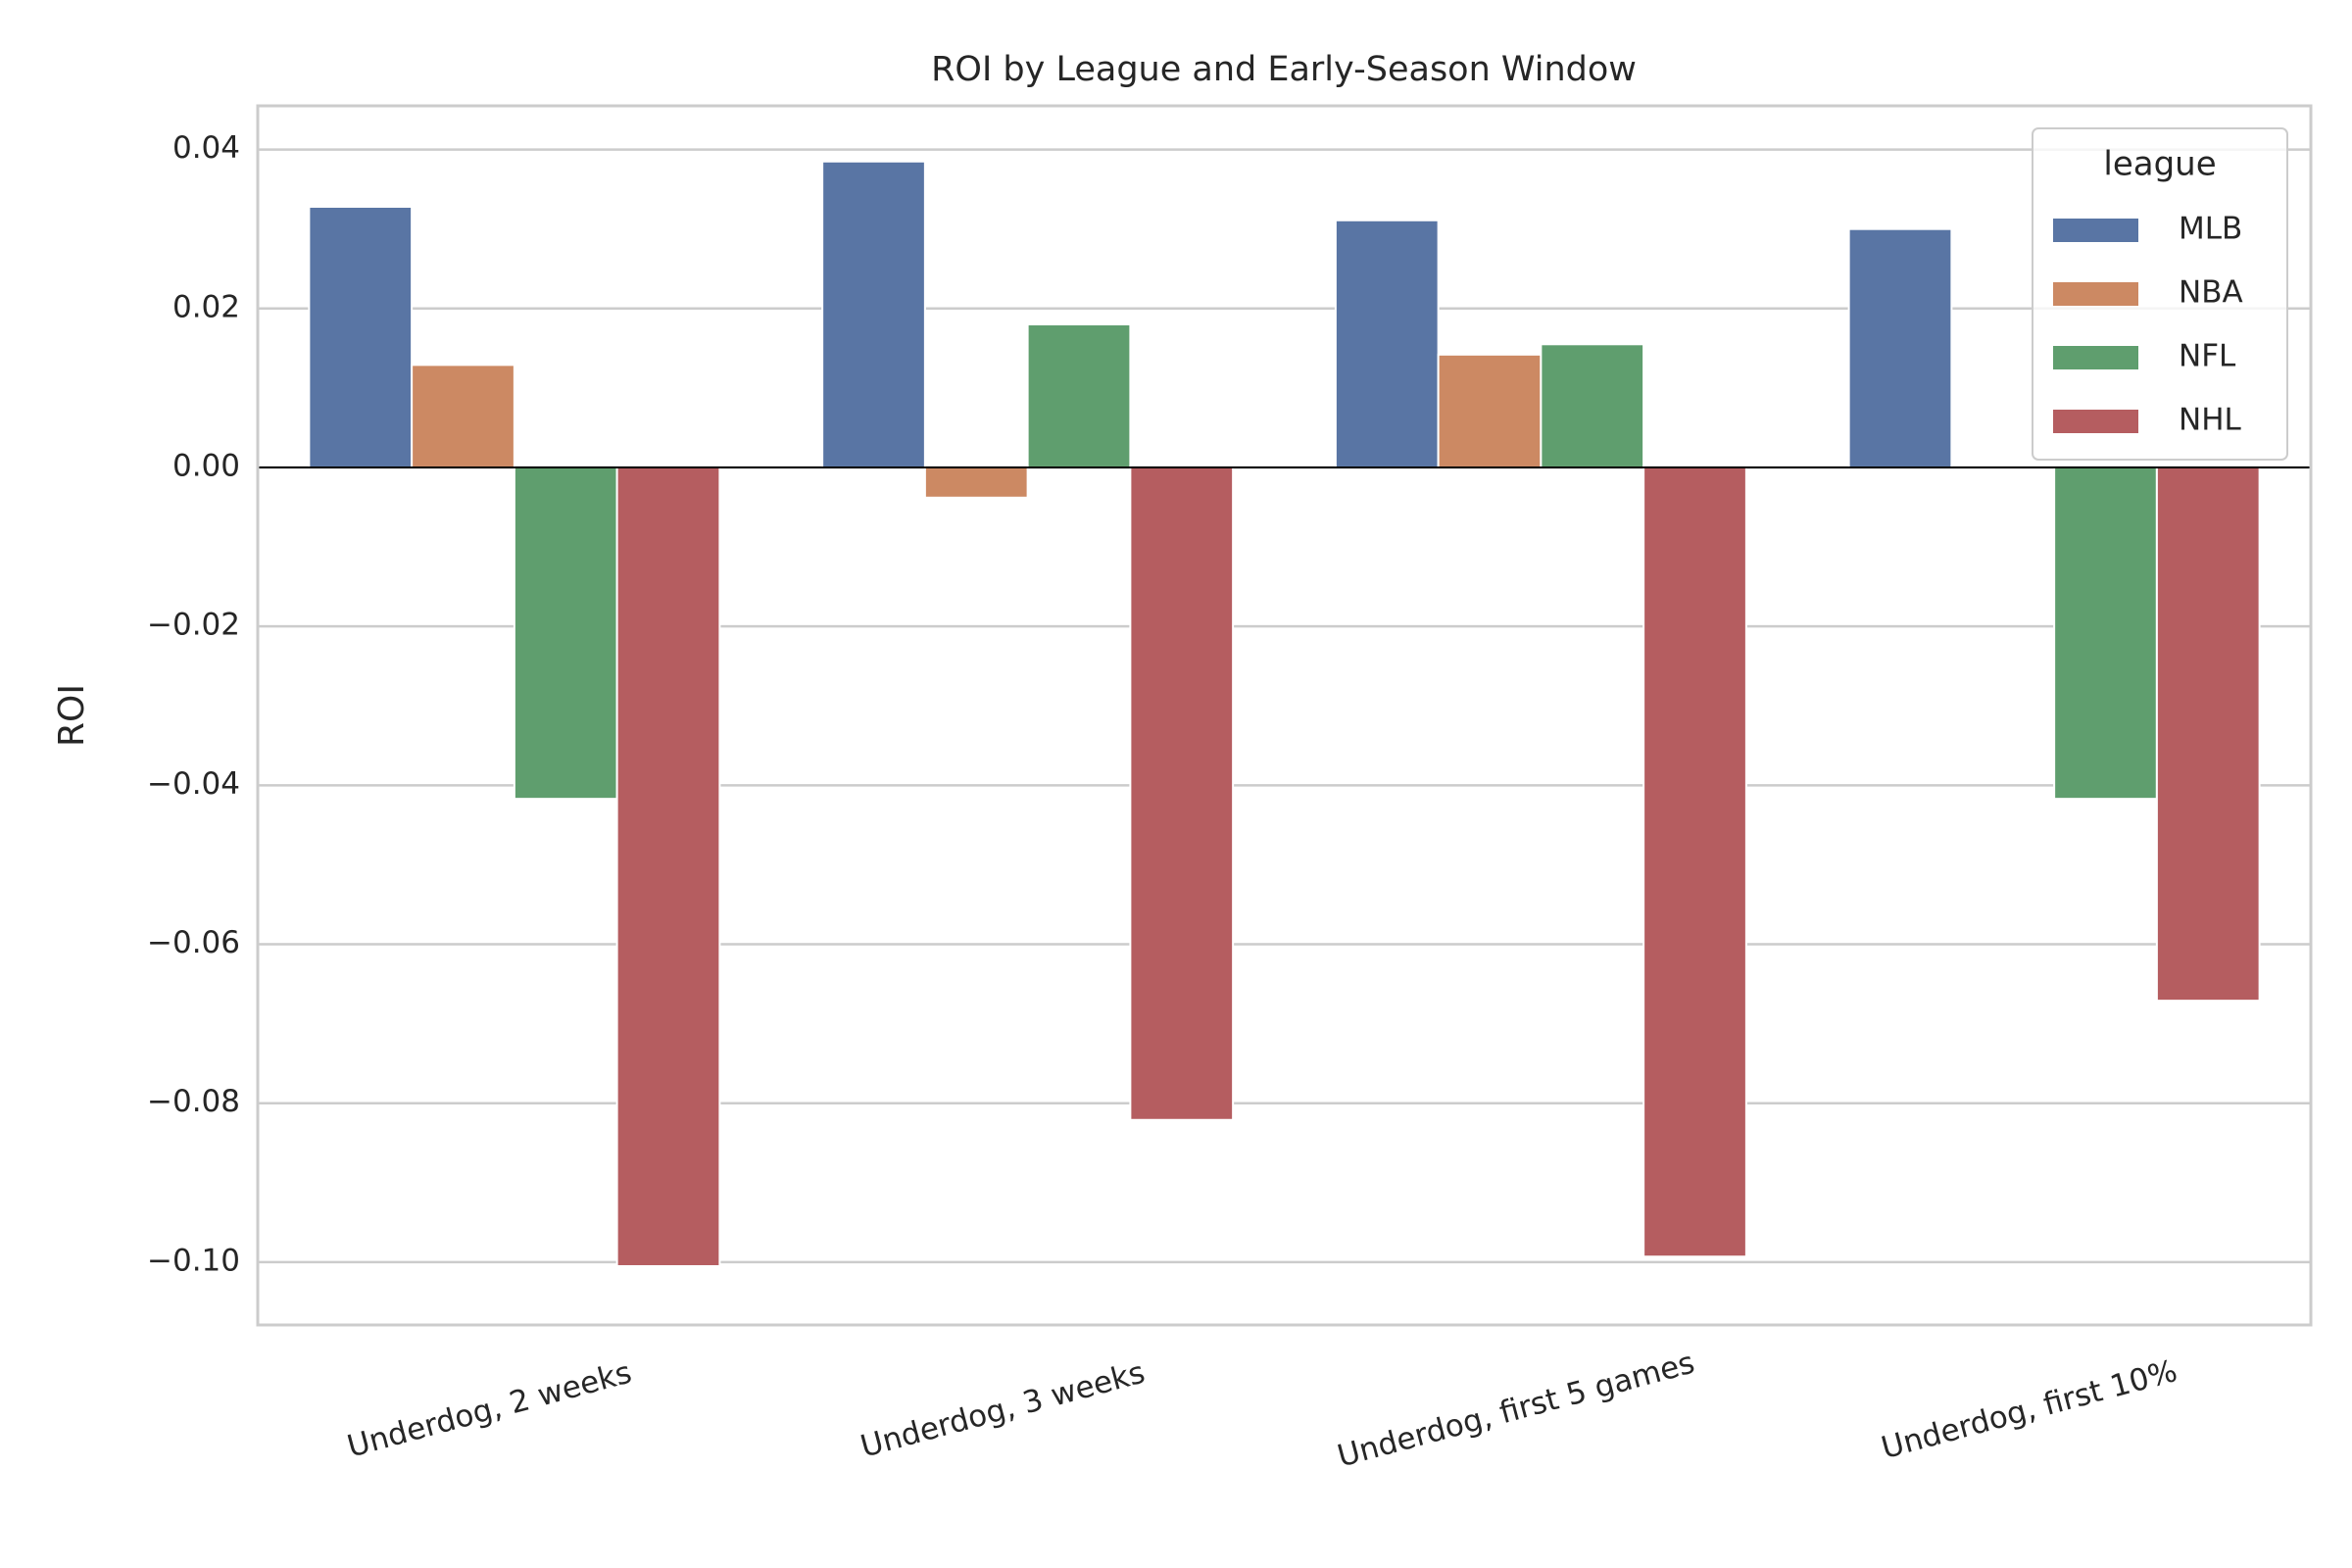  I want to click on y-tick-label: −0.04, so click(193, 784).